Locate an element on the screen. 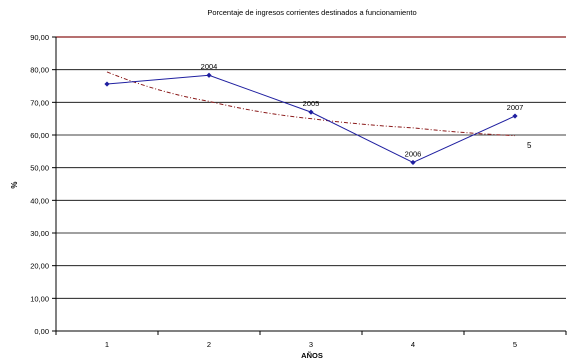  x-tick-label: 1 is located at coordinates (107, 344).